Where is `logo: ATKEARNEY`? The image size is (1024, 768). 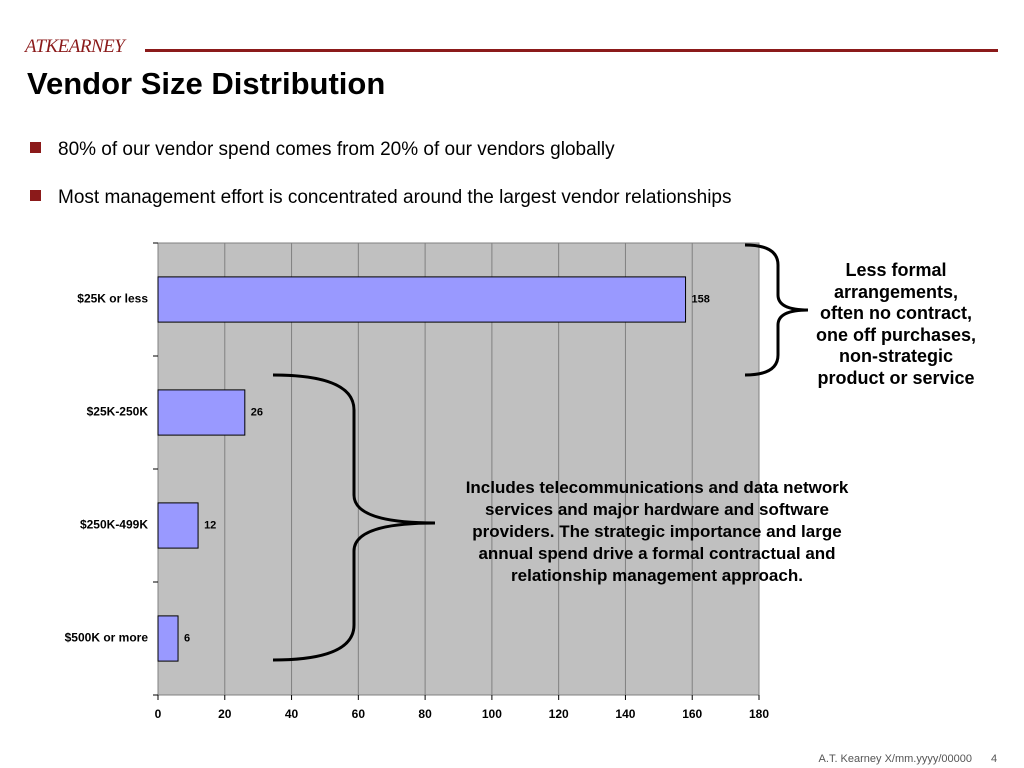 logo: ATKEARNEY is located at coordinates (75, 46).